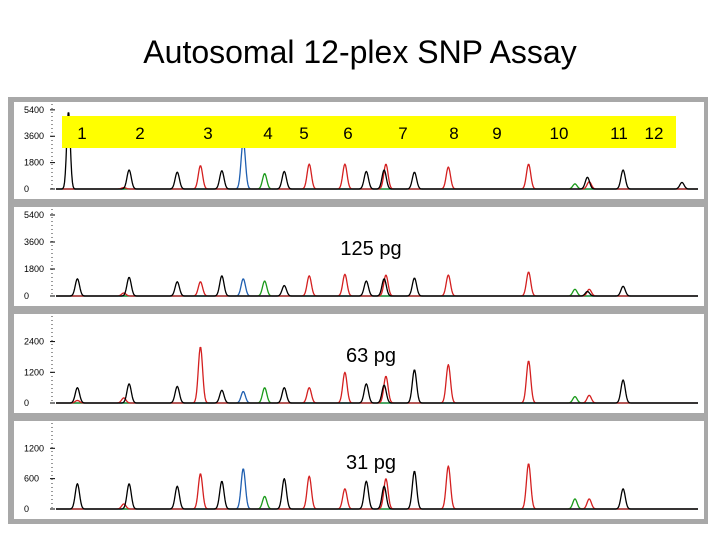 This screenshot has height=540, width=720. What do you see at coordinates (371, 463) in the screenshot?
I see `panel-label: 31 pg` at bounding box center [371, 463].